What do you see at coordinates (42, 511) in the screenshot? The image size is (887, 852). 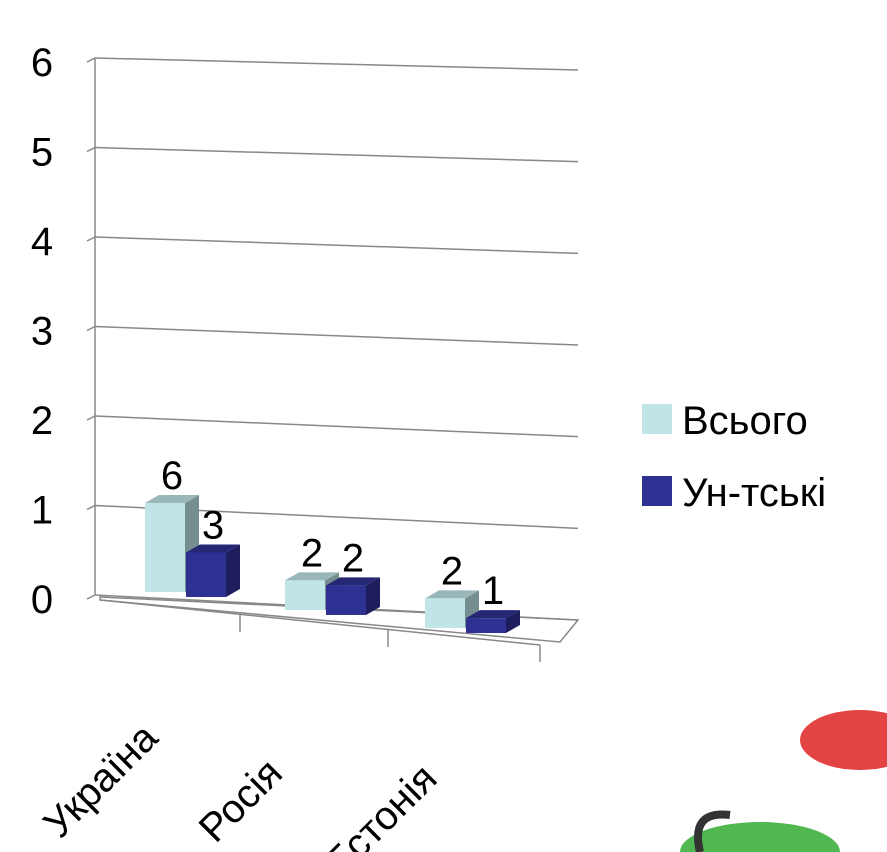 I see `y-tick-label: 1` at bounding box center [42, 511].